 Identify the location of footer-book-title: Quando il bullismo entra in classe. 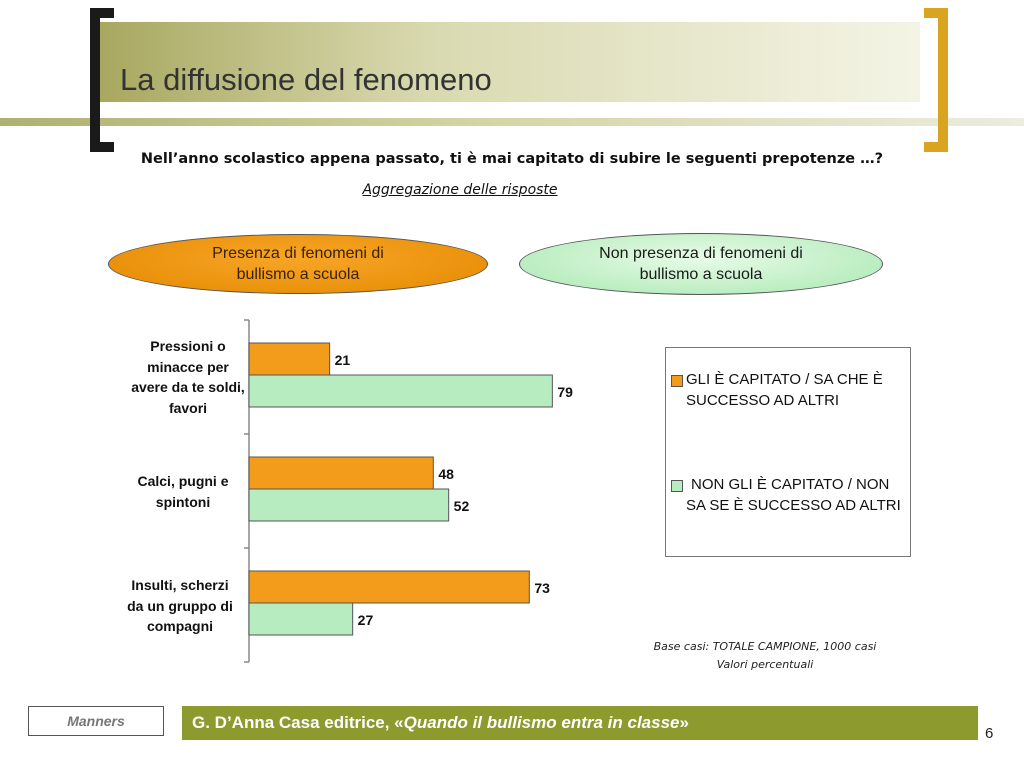
(541, 722).